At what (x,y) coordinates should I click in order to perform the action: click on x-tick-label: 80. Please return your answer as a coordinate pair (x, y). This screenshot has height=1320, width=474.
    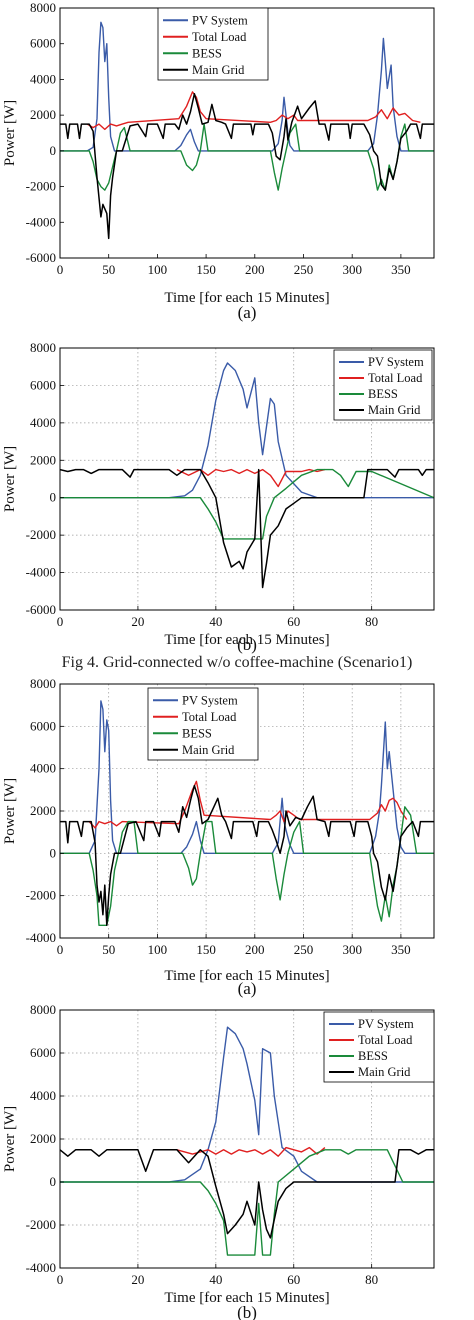
    Looking at the image, I should click on (371, 621).